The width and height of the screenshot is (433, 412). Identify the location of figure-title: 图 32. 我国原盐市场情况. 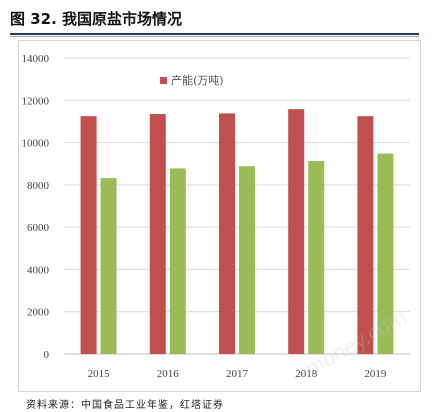
(96, 19).